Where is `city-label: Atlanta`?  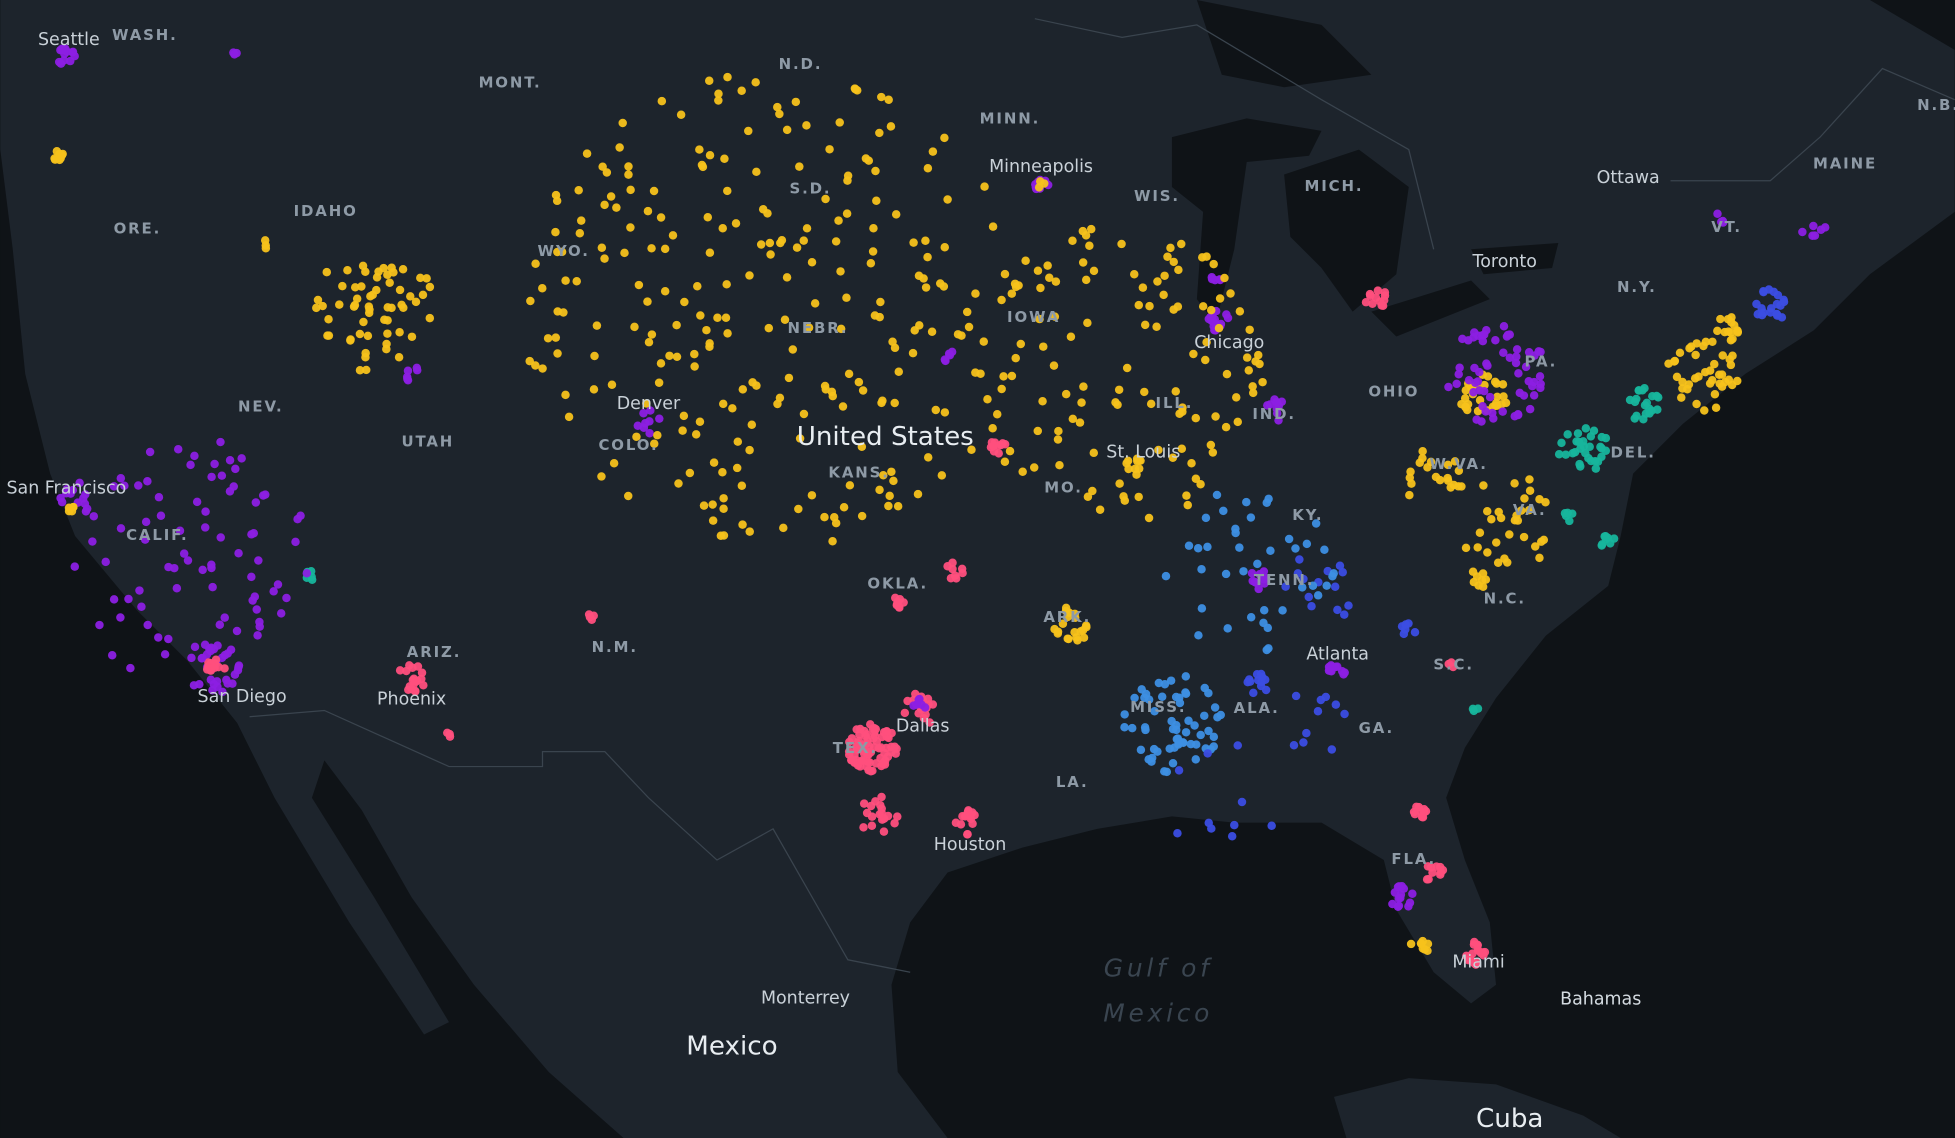
city-label: Atlanta is located at coordinates (1337, 654).